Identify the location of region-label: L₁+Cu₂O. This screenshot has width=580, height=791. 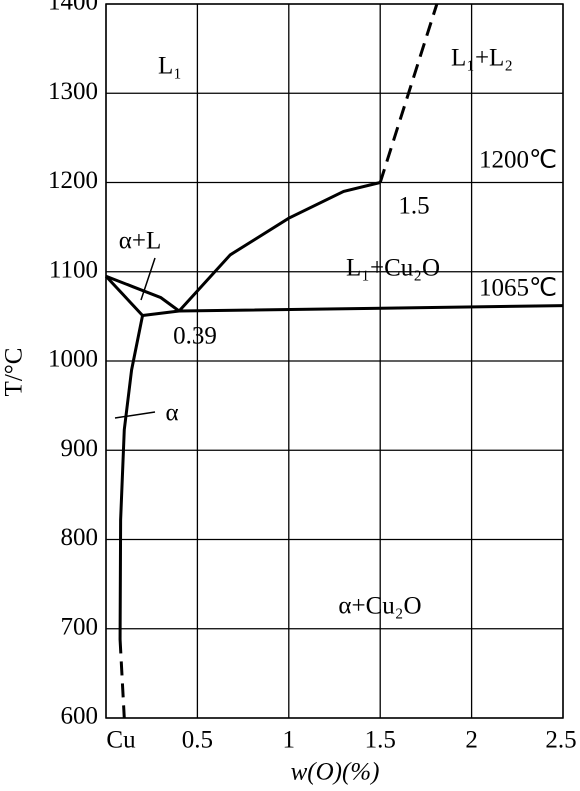
(393, 268).